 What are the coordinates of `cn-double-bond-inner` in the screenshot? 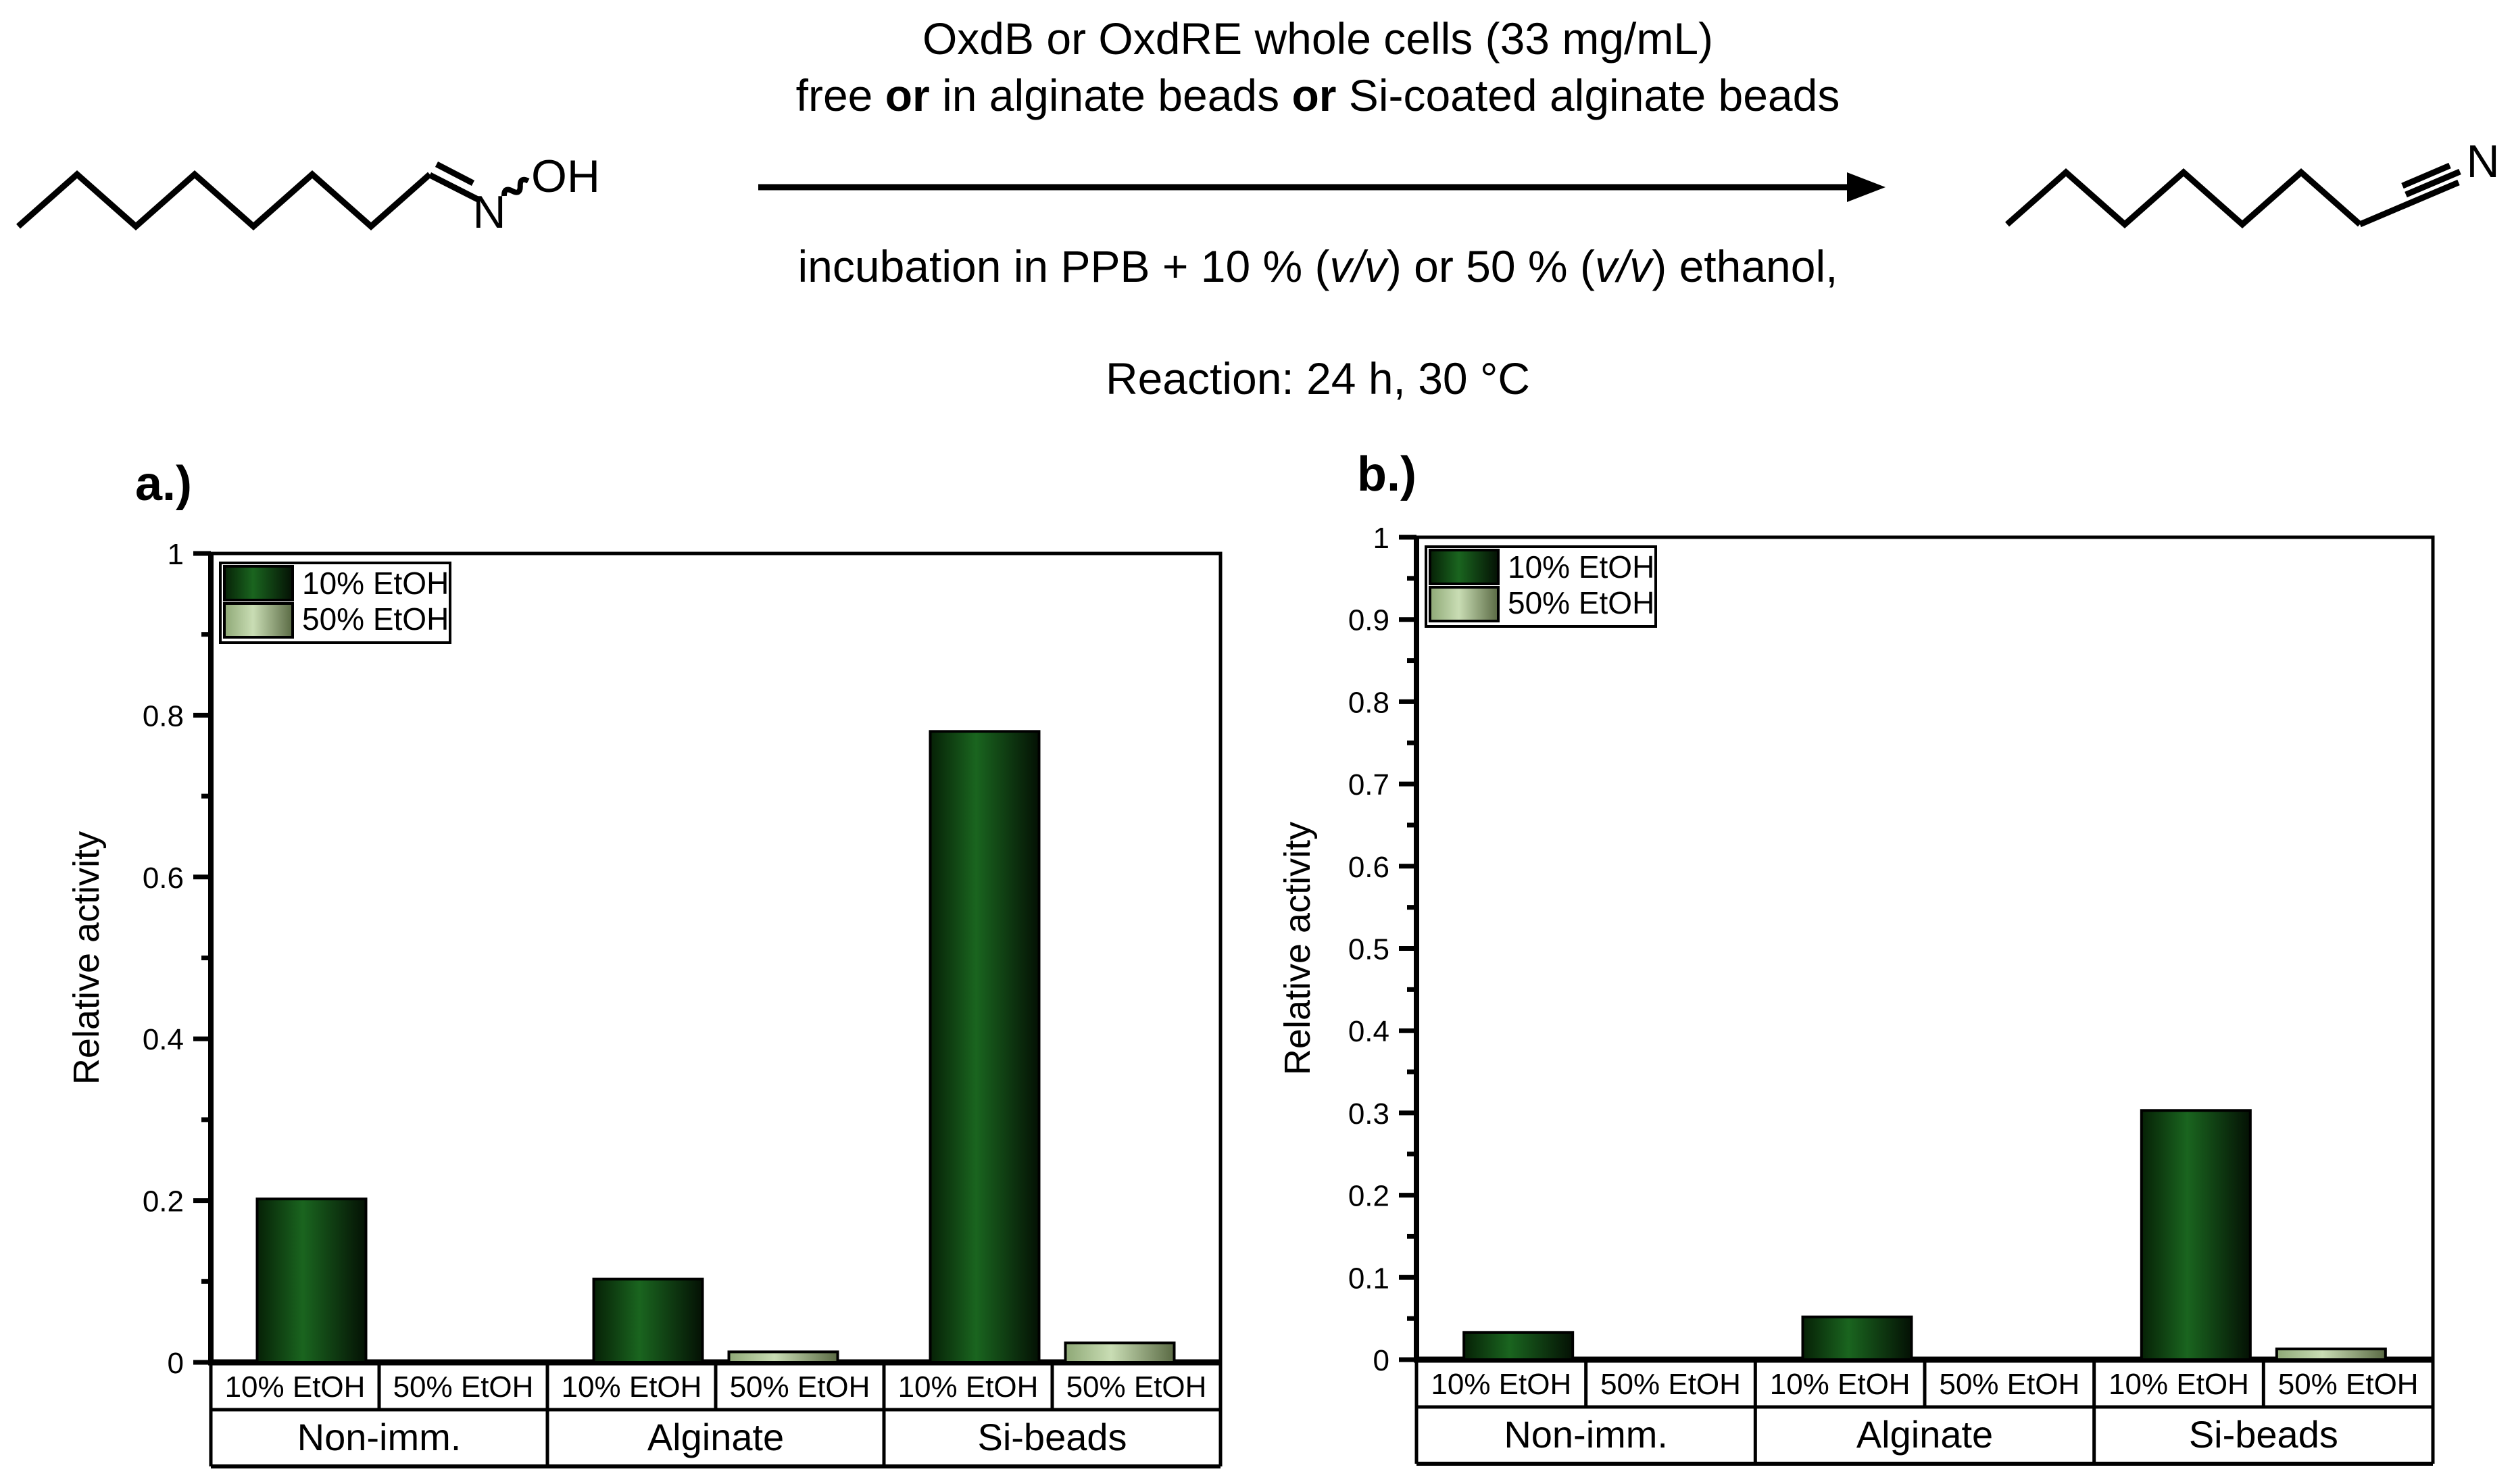 It's located at (455, 174).